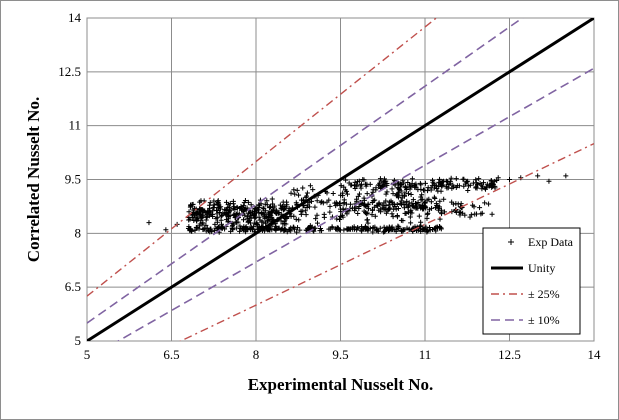  What do you see at coordinates (541, 268) in the screenshot?
I see `legend-label-1: Unity` at bounding box center [541, 268].